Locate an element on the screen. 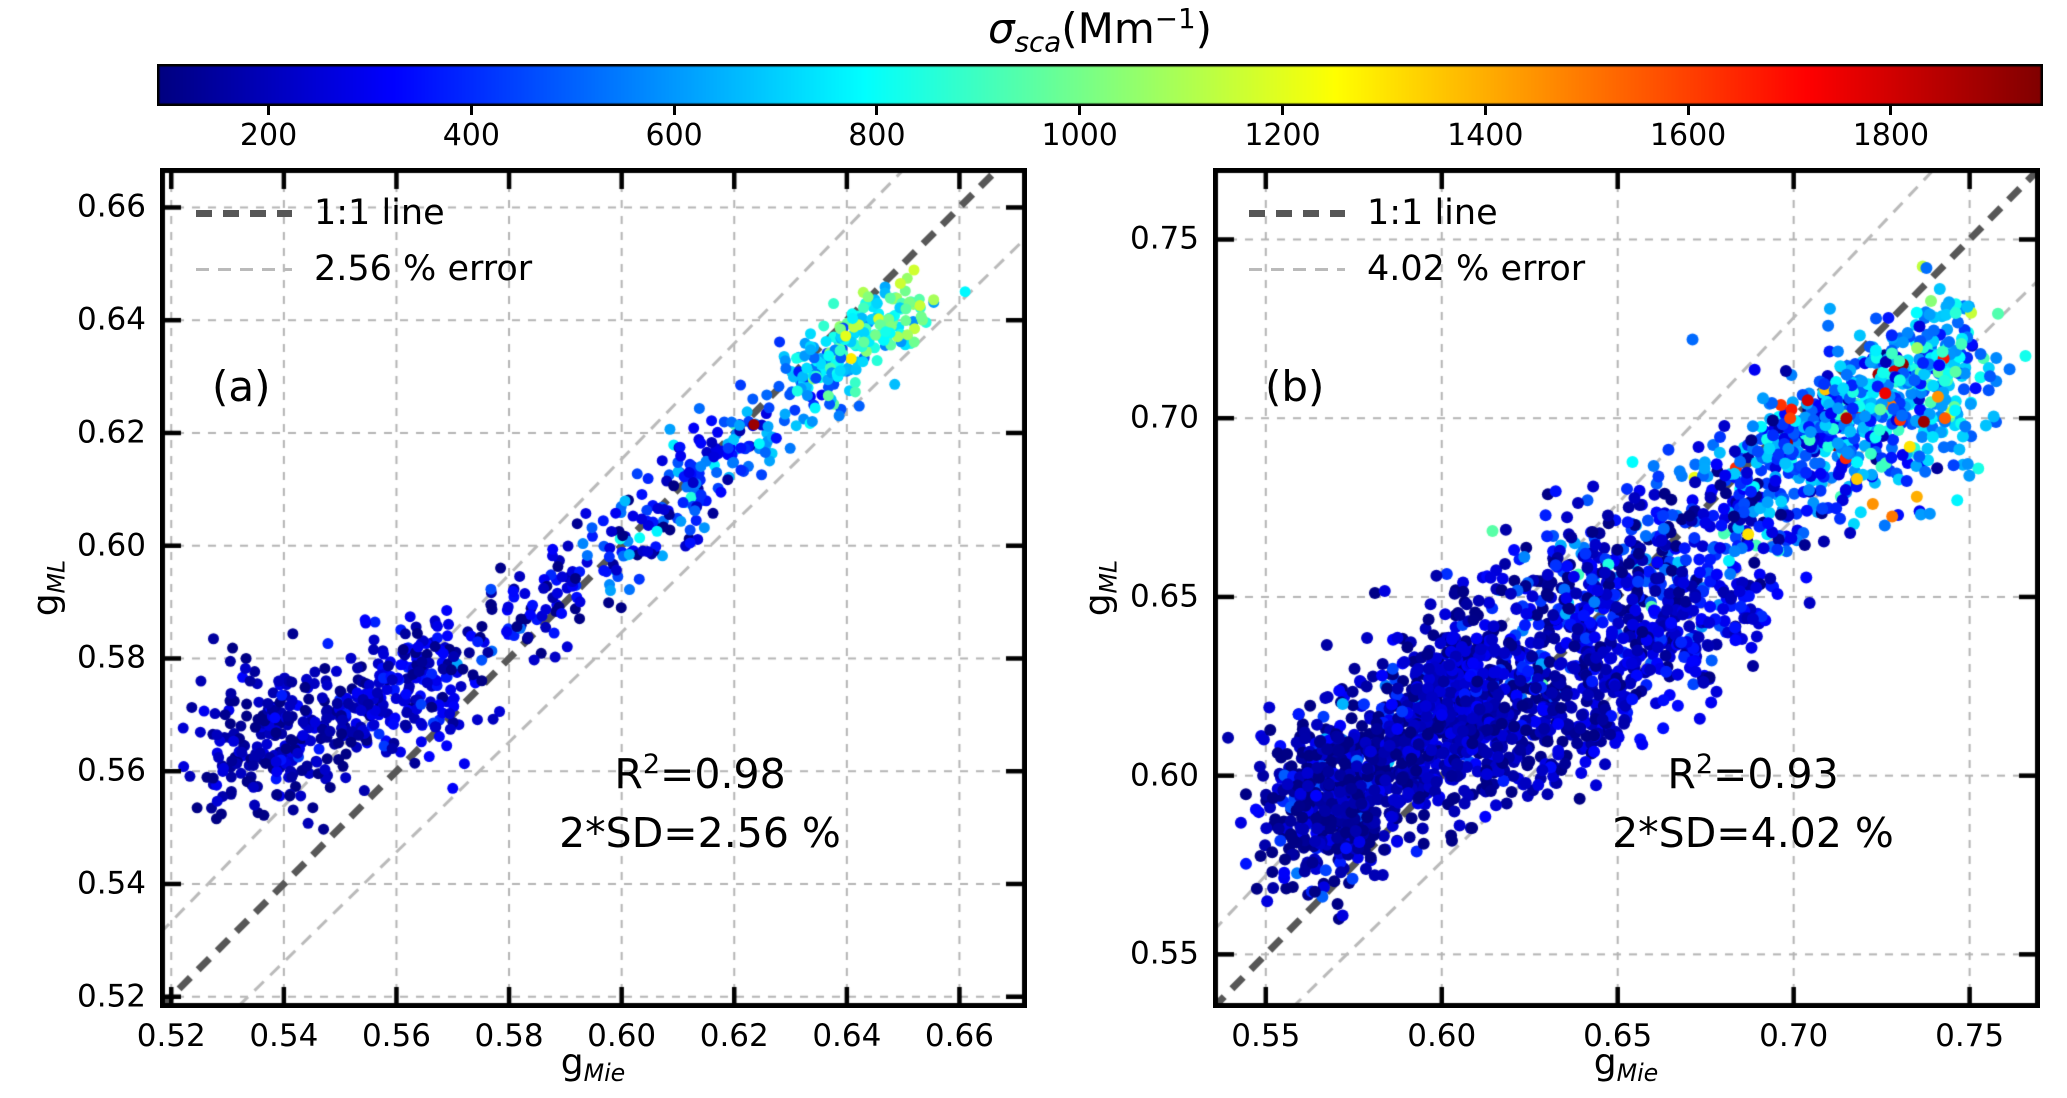  colorbar-title-subscript: sca is located at coordinates (1038, 42).